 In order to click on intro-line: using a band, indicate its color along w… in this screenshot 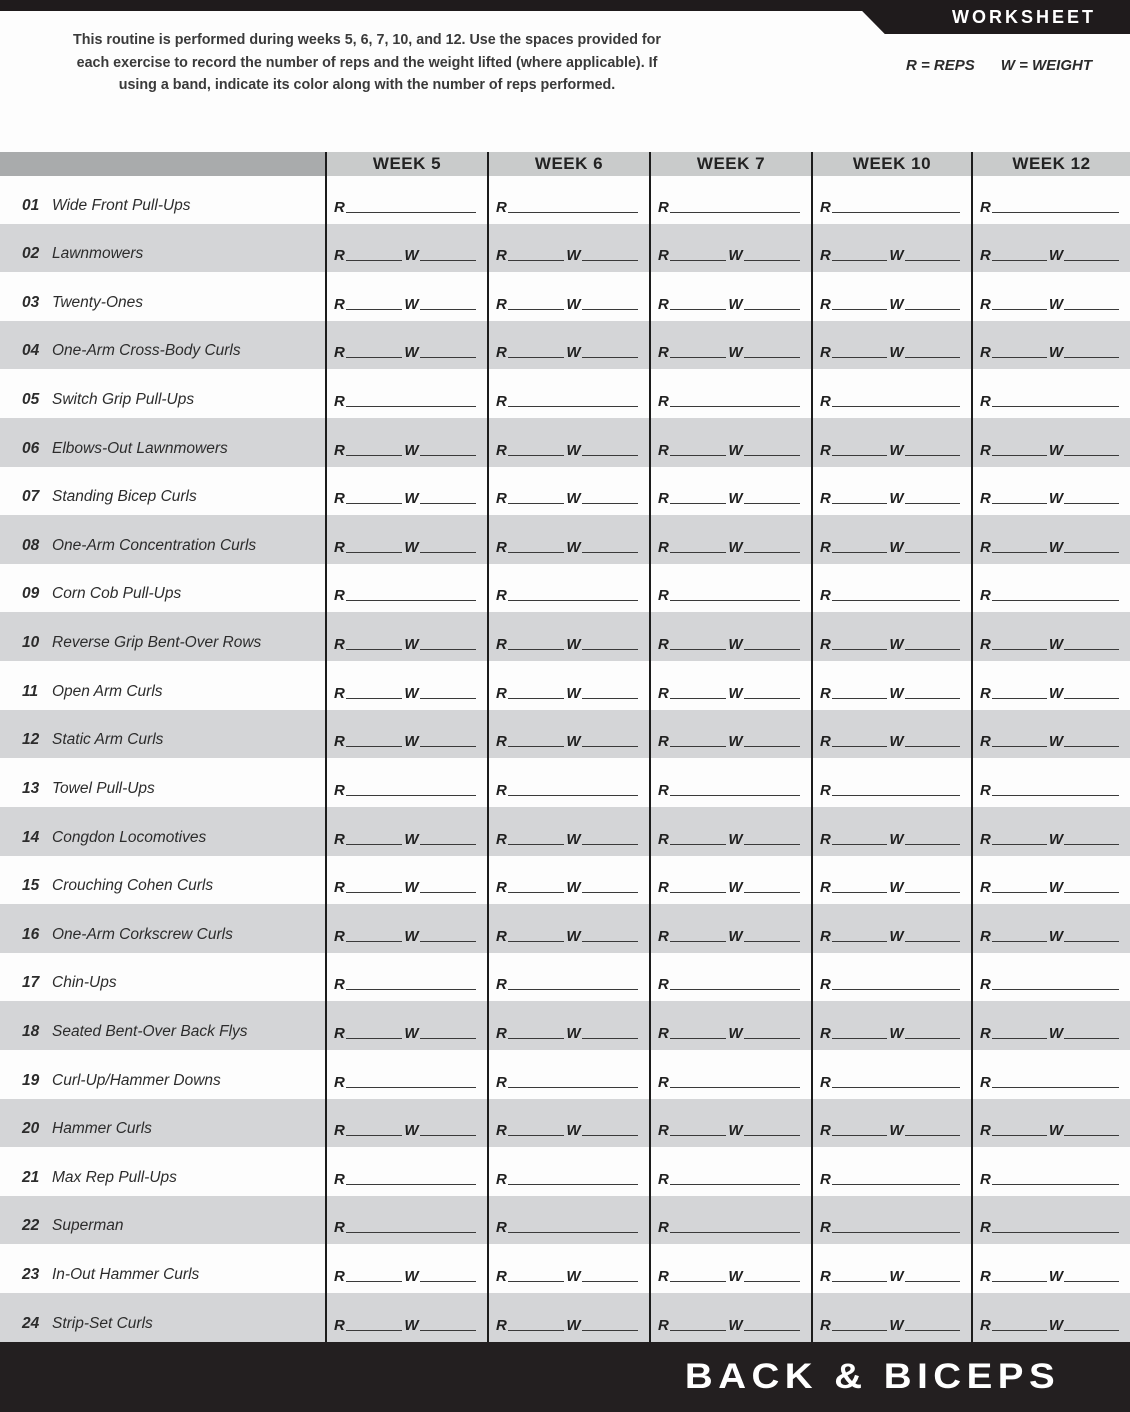, I will do `click(367, 85)`.